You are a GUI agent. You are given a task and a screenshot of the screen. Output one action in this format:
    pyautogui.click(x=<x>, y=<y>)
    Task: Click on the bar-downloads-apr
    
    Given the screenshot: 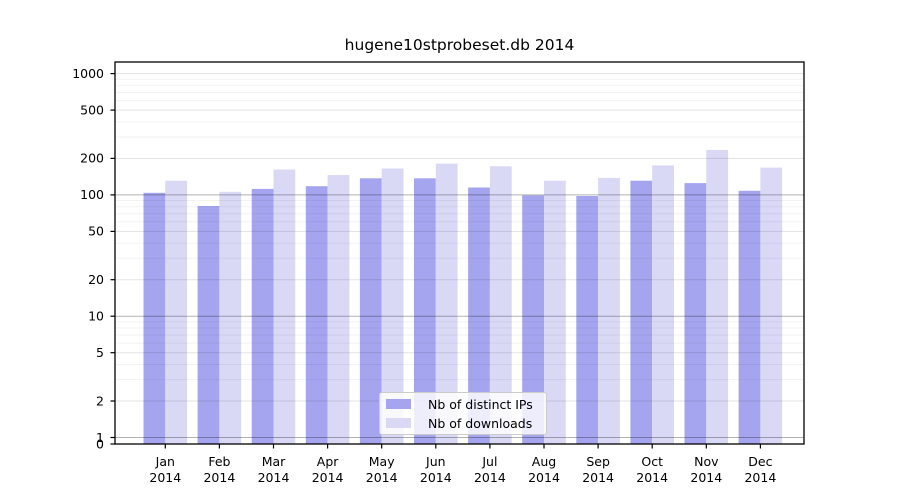 What is the action you would take?
    pyautogui.click(x=338, y=309)
    